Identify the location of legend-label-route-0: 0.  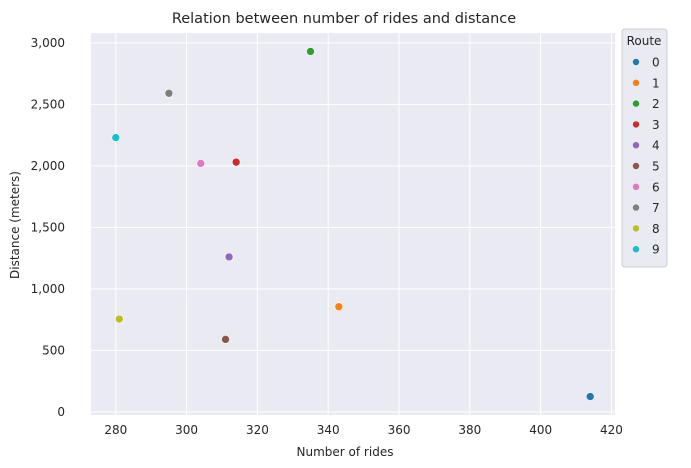
(656, 63).